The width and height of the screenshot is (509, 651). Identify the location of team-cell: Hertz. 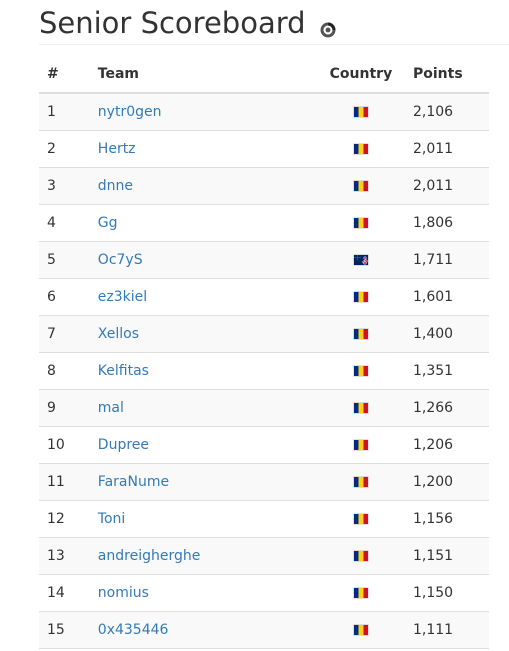
(203, 149).